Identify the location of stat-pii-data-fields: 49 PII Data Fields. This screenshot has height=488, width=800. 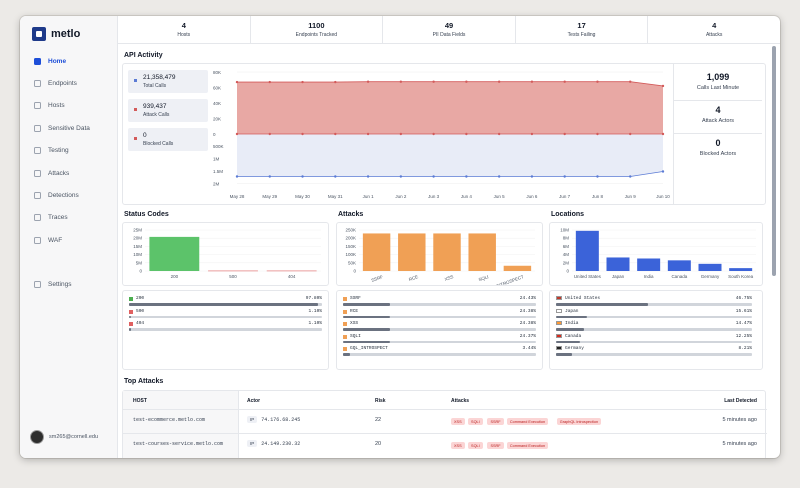
(449, 29).